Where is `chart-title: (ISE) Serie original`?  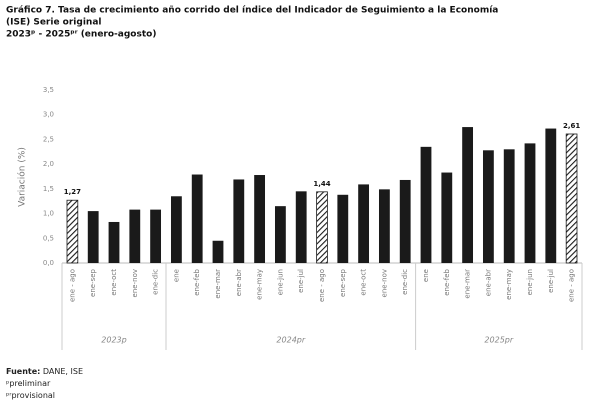
chart-title: (ISE) Serie original is located at coordinates (53, 23).